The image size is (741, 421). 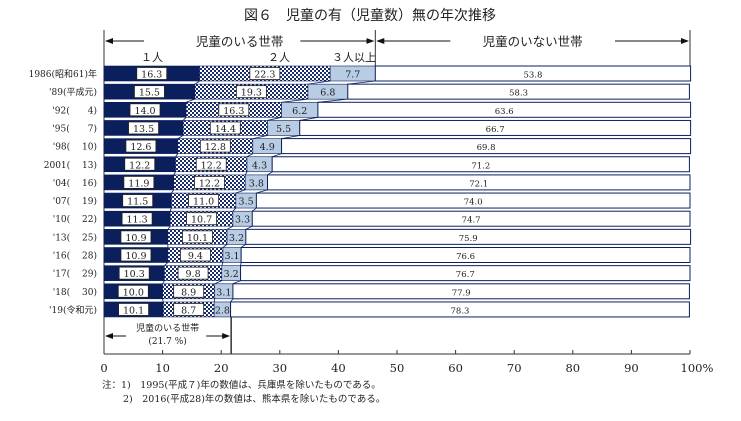 I want to click on data-label: 11.0, so click(x=203, y=202).